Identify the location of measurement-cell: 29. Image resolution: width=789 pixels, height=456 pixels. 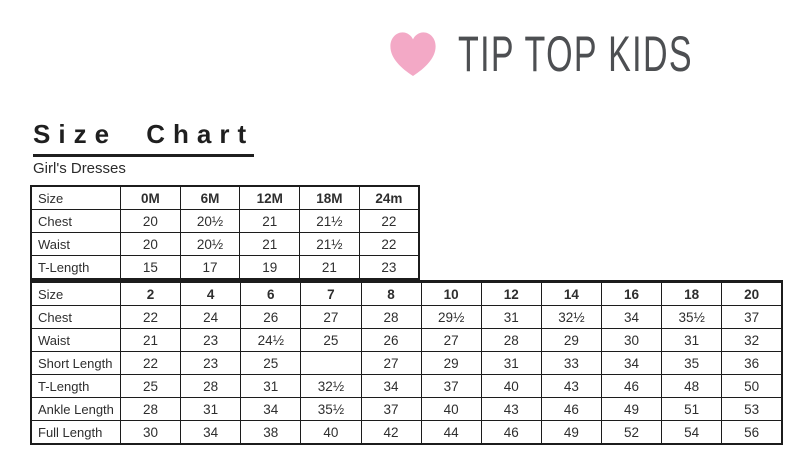
(451, 363).